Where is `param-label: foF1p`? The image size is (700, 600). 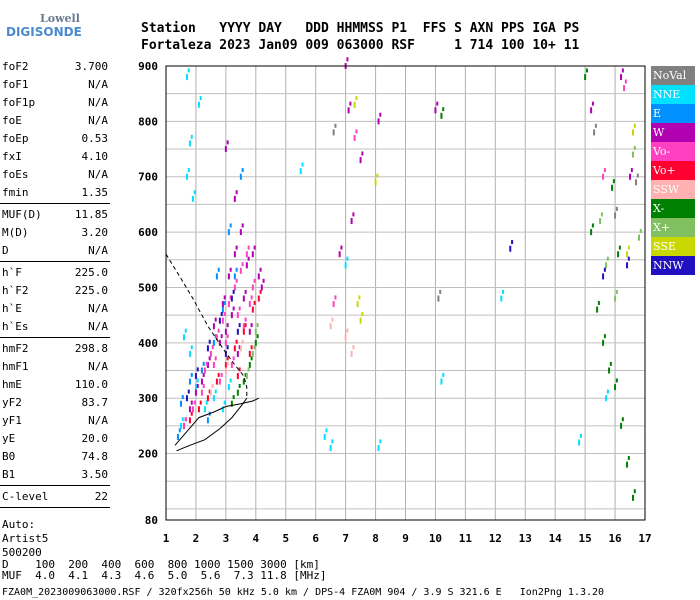 param-label: foF1p is located at coordinates (19, 102).